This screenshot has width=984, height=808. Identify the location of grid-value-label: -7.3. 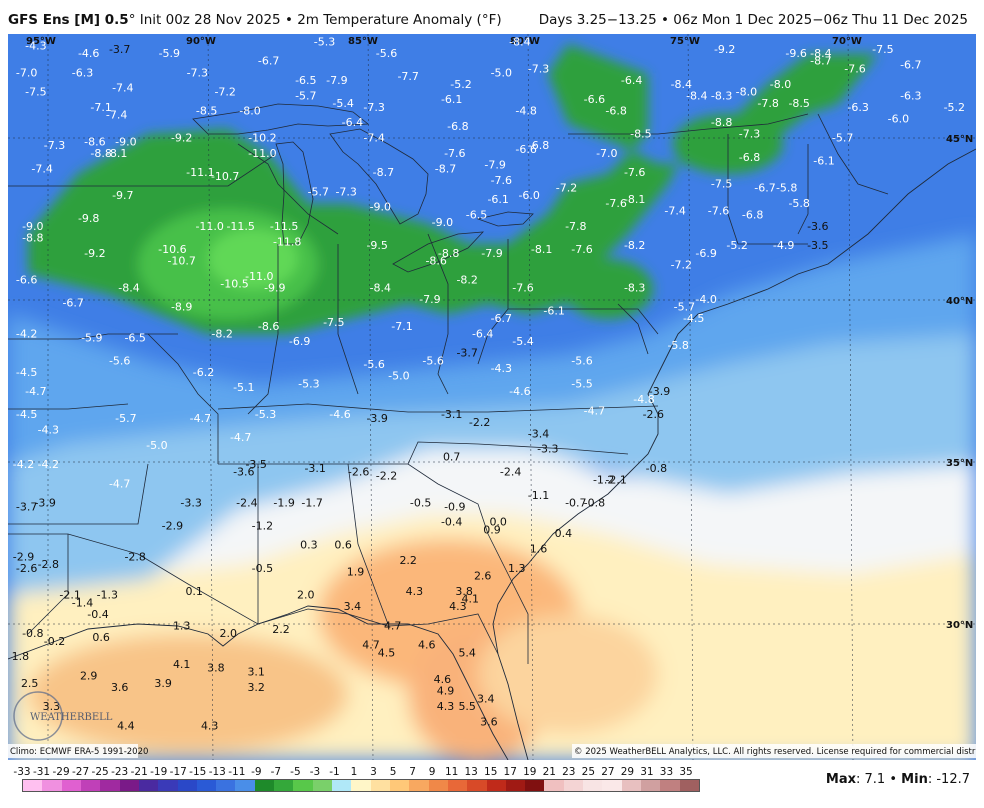
(54, 145).